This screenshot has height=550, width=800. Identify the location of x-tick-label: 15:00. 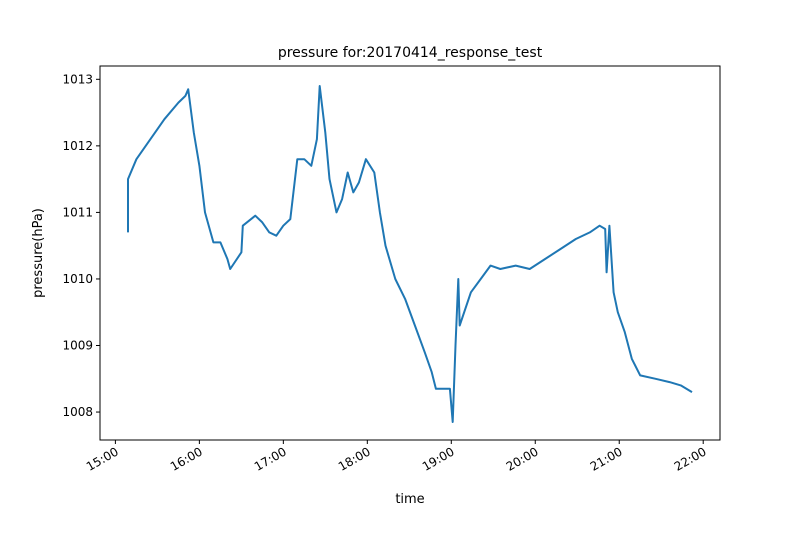
(102, 458).